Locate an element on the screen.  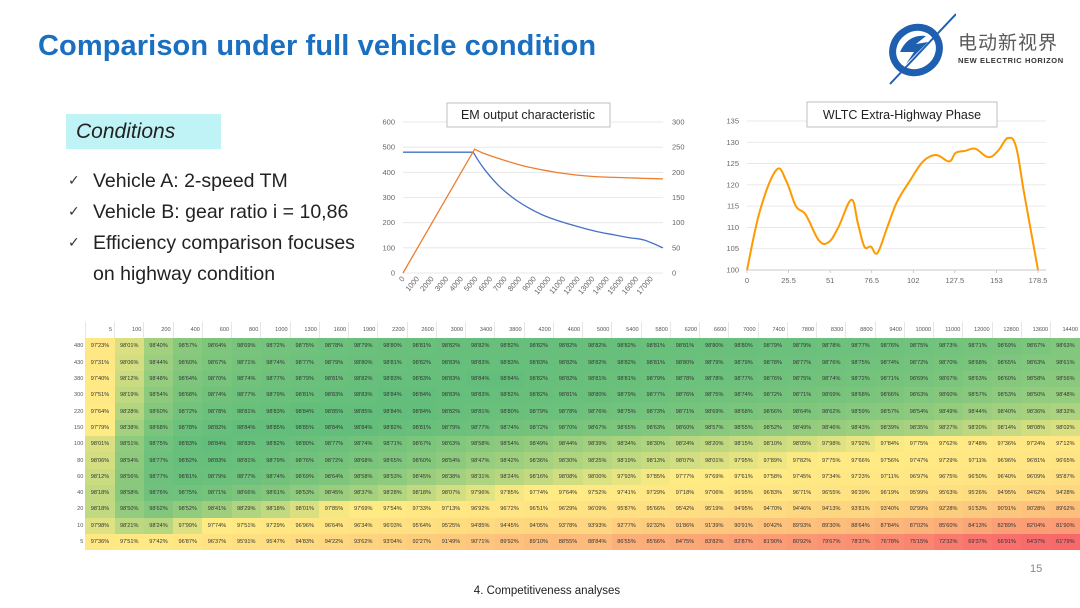
y-tick-label: 100 is located at coordinates (732, 270).